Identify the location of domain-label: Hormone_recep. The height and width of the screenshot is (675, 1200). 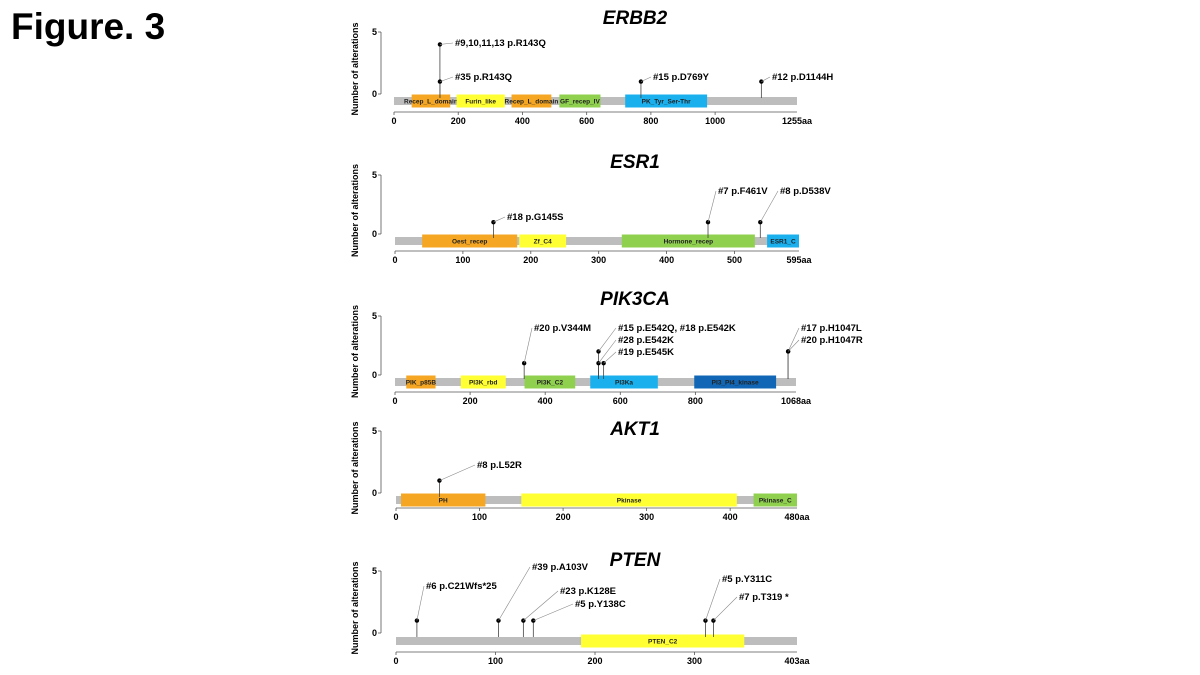
(689, 242).